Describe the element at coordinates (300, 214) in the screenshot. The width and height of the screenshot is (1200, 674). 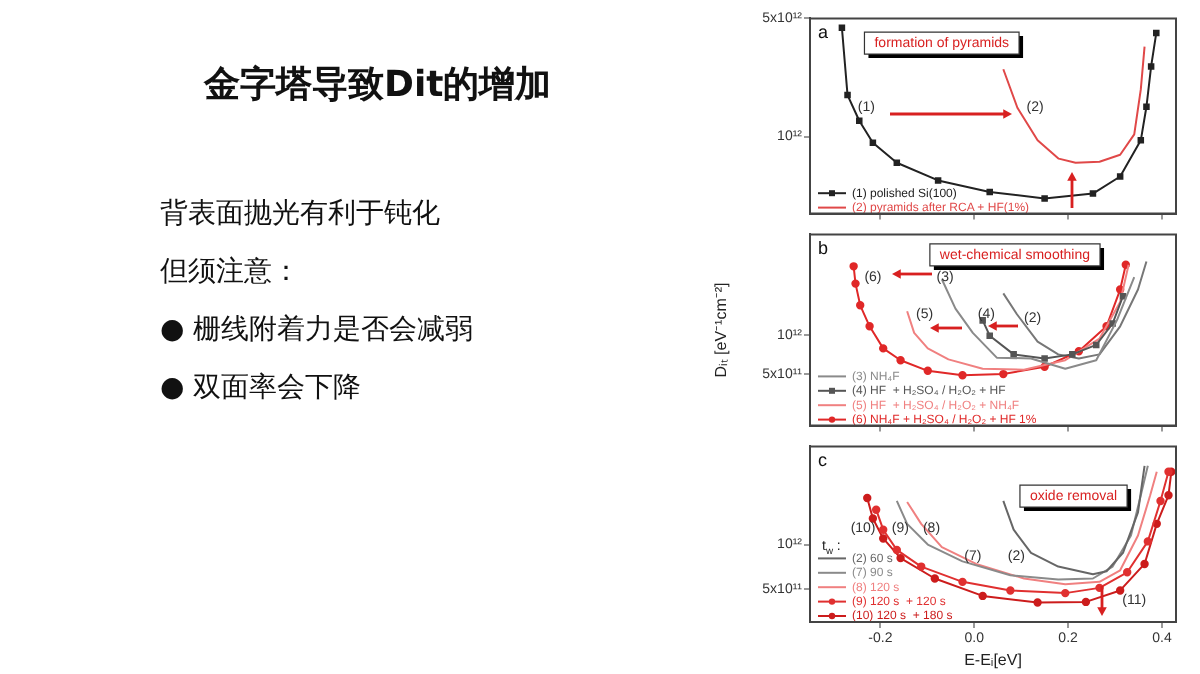
I see `text: 背表面抛光有利于钝化` at that location.